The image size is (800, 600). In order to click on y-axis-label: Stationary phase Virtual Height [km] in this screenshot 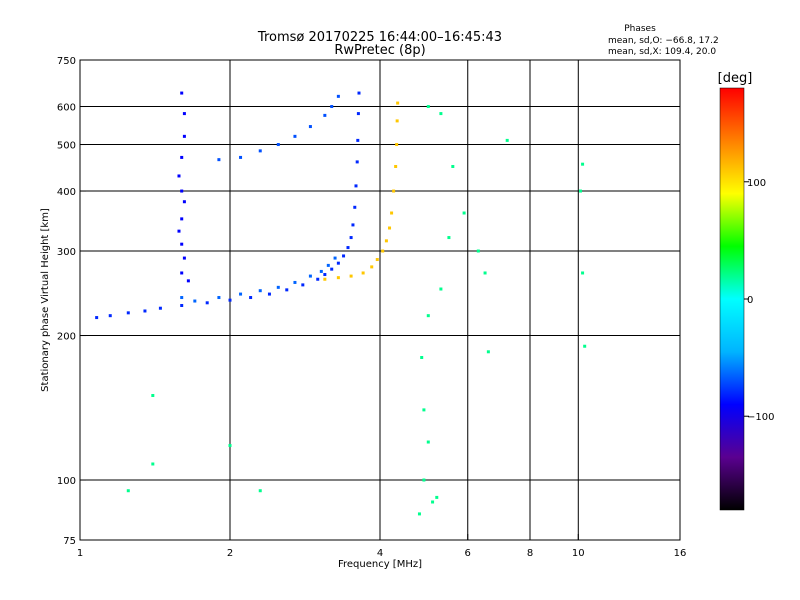, I will do `click(45, 300)`.